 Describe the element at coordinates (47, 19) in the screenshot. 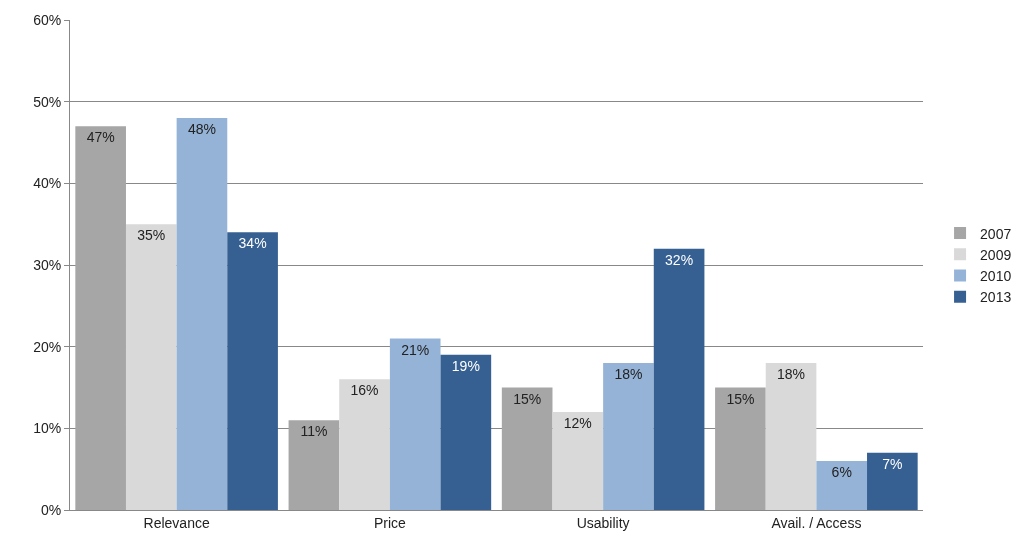

I see `y-tick-label: 60%` at that location.